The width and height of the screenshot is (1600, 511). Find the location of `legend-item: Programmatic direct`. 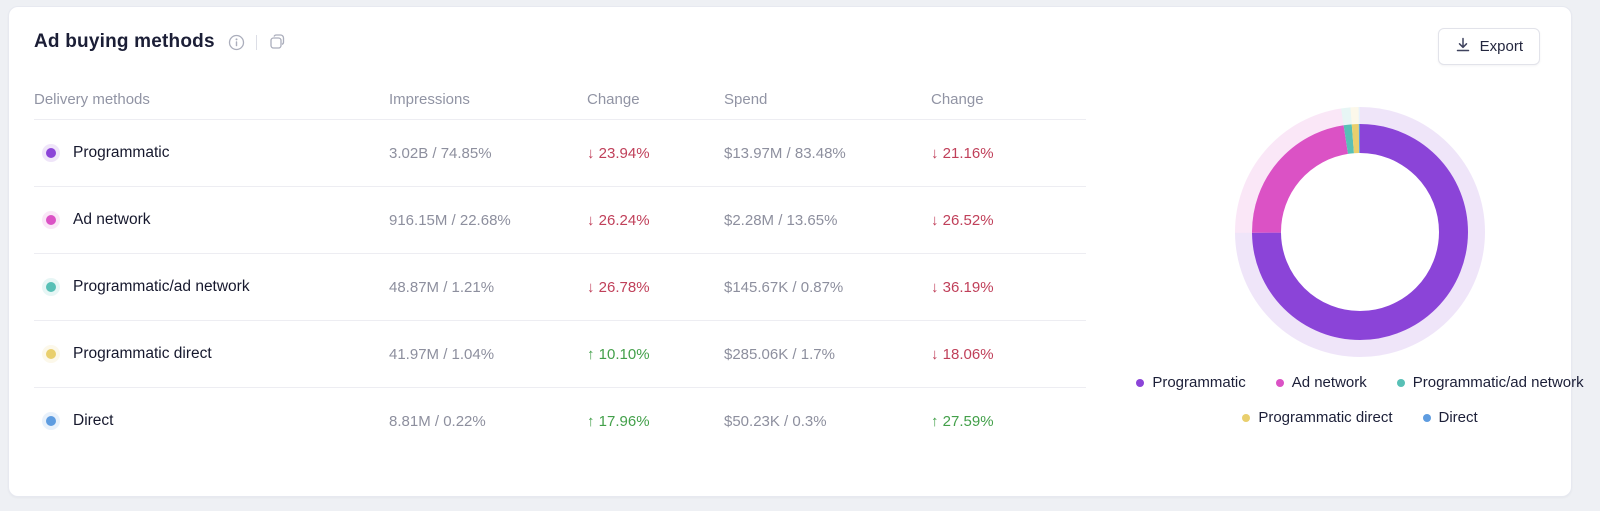

legend-item: Programmatic direct is located at coordinates (1317, 418).